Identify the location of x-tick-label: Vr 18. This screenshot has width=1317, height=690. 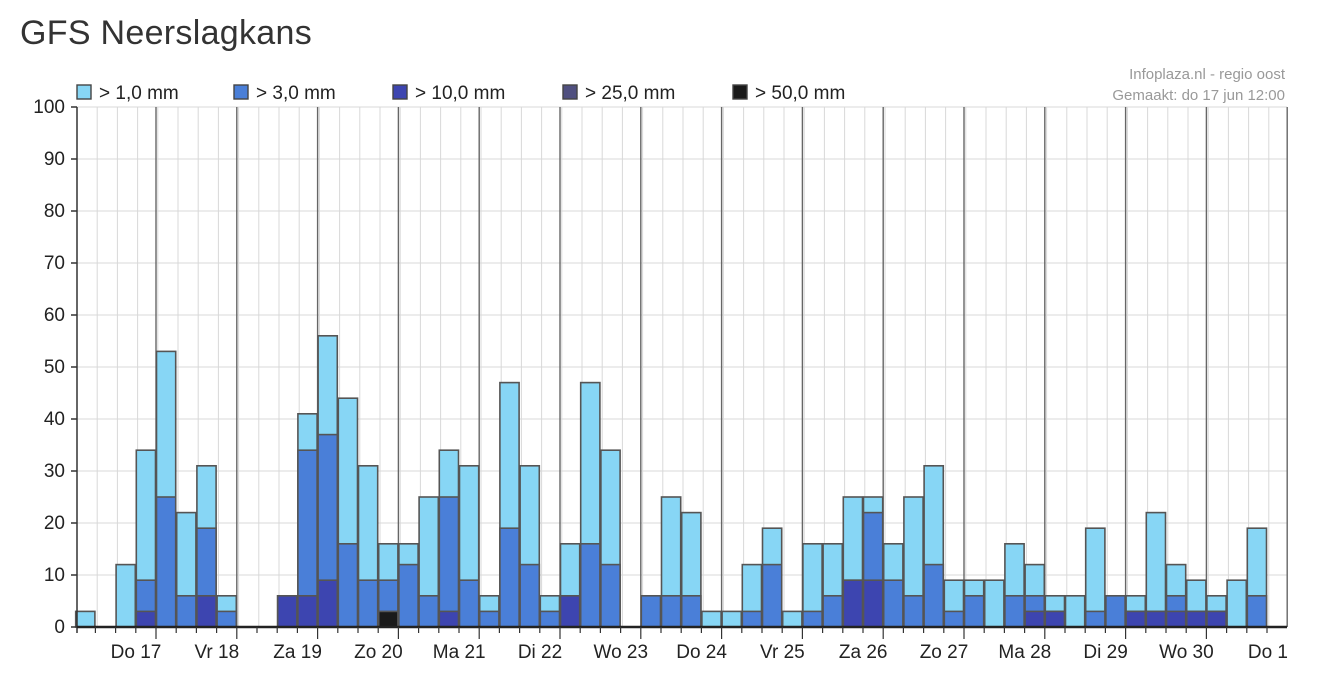
(216, 652).